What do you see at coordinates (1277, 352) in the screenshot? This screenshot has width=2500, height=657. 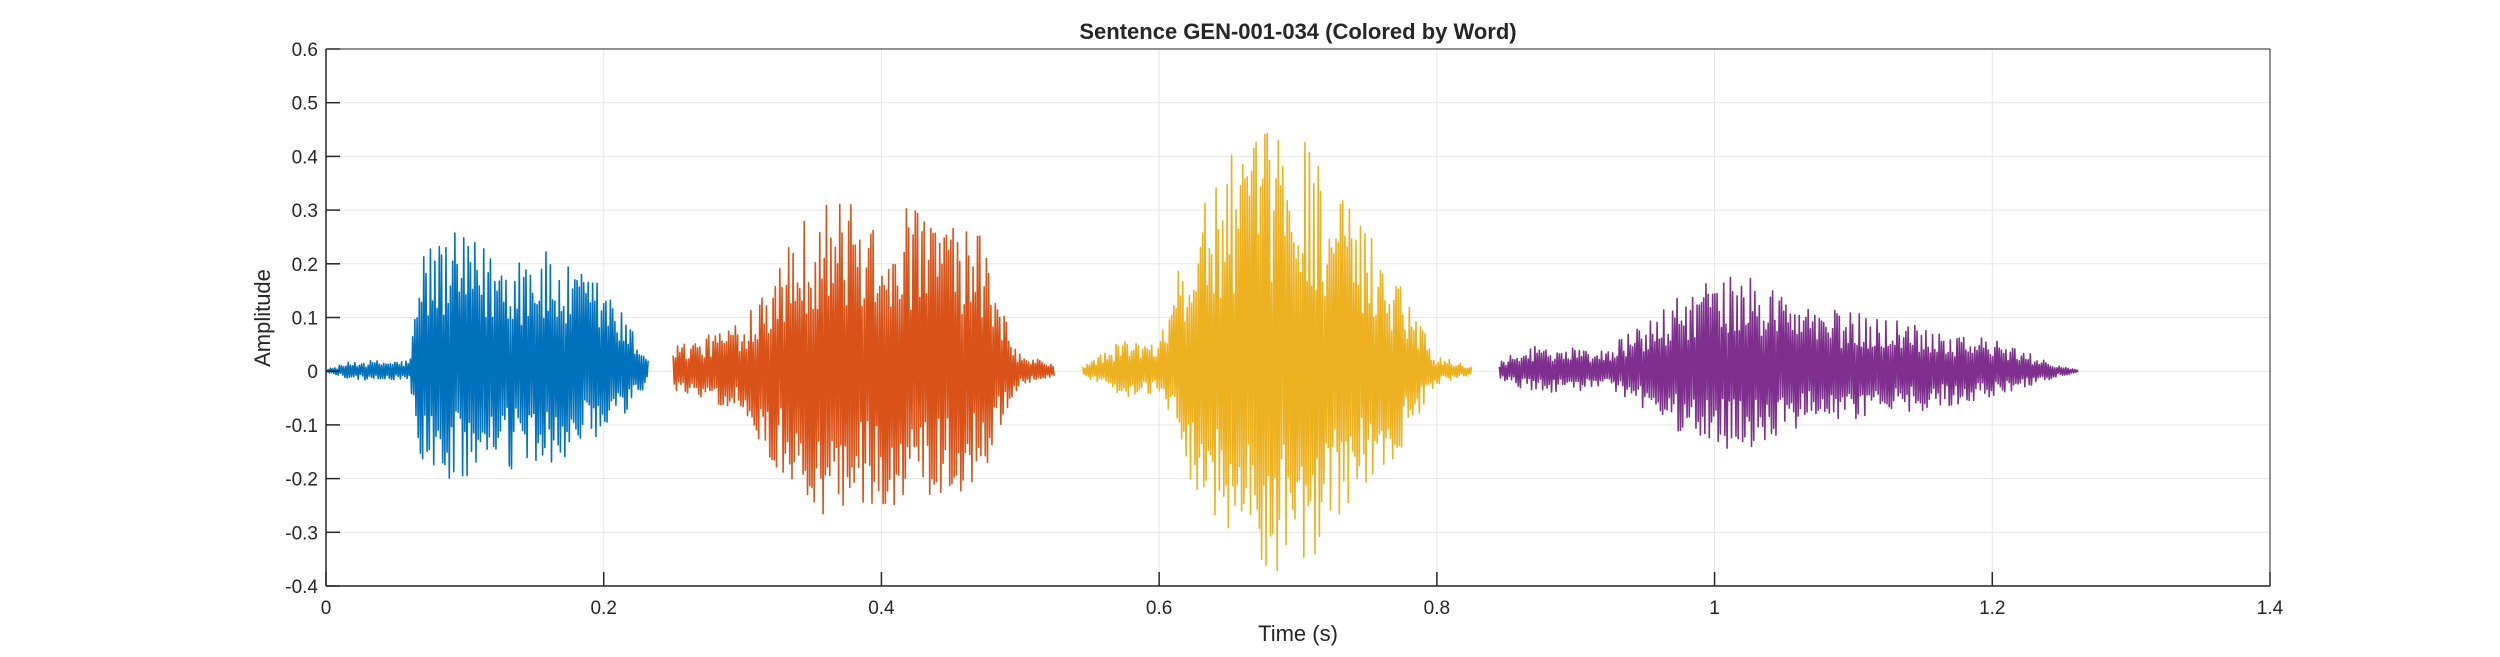 I see `word-3-waveform` at bounding box center [1277, 352].